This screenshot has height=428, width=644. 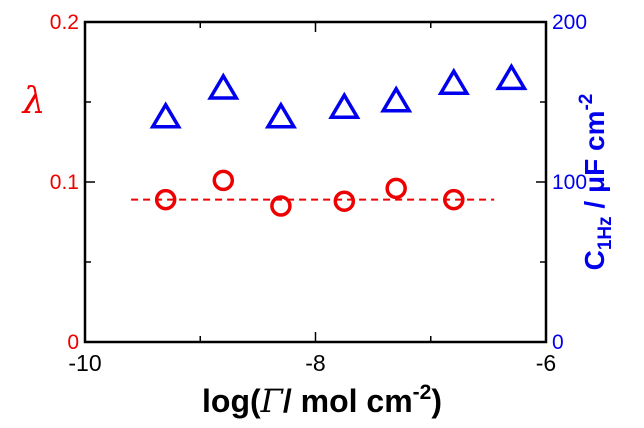 What do you see at coordinates (64, 182) in the screenshot?
I see `left-tick-label: 0.1` at bounding box center [64, 182].